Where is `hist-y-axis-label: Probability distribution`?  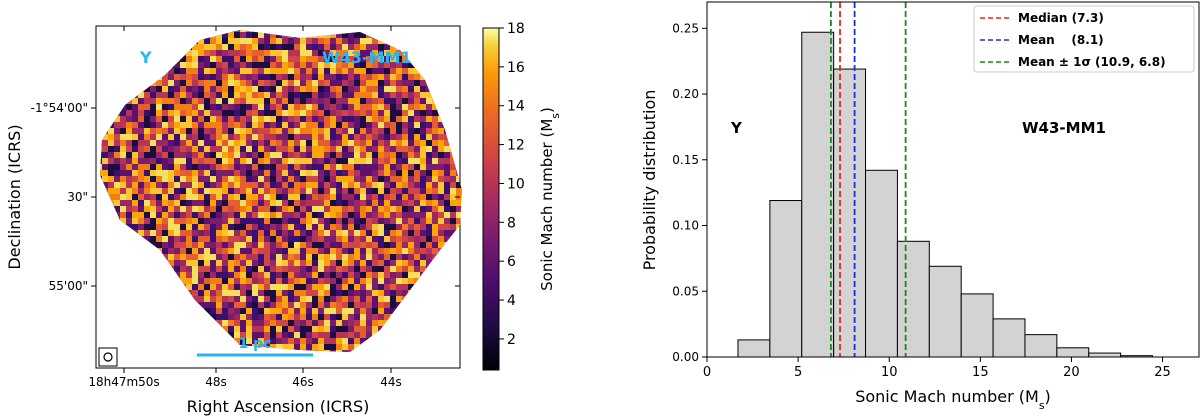
hist-y-axis-label: Probability distribution is located at coordinates (649, 180).